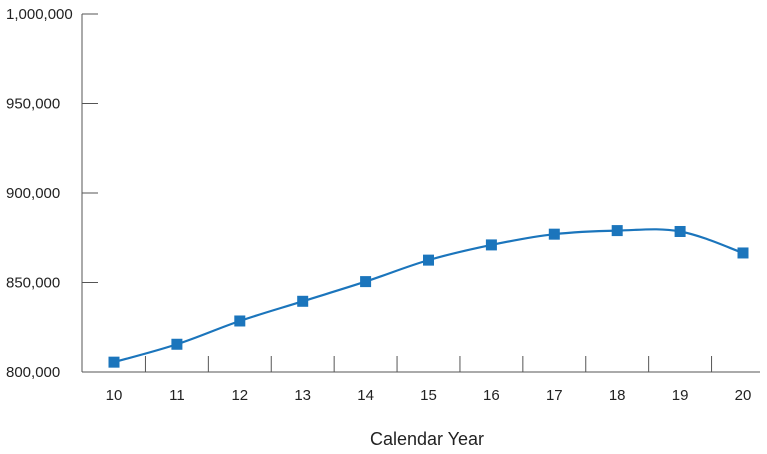  I want to click on x-tick-label: 18, so click(617, 395).